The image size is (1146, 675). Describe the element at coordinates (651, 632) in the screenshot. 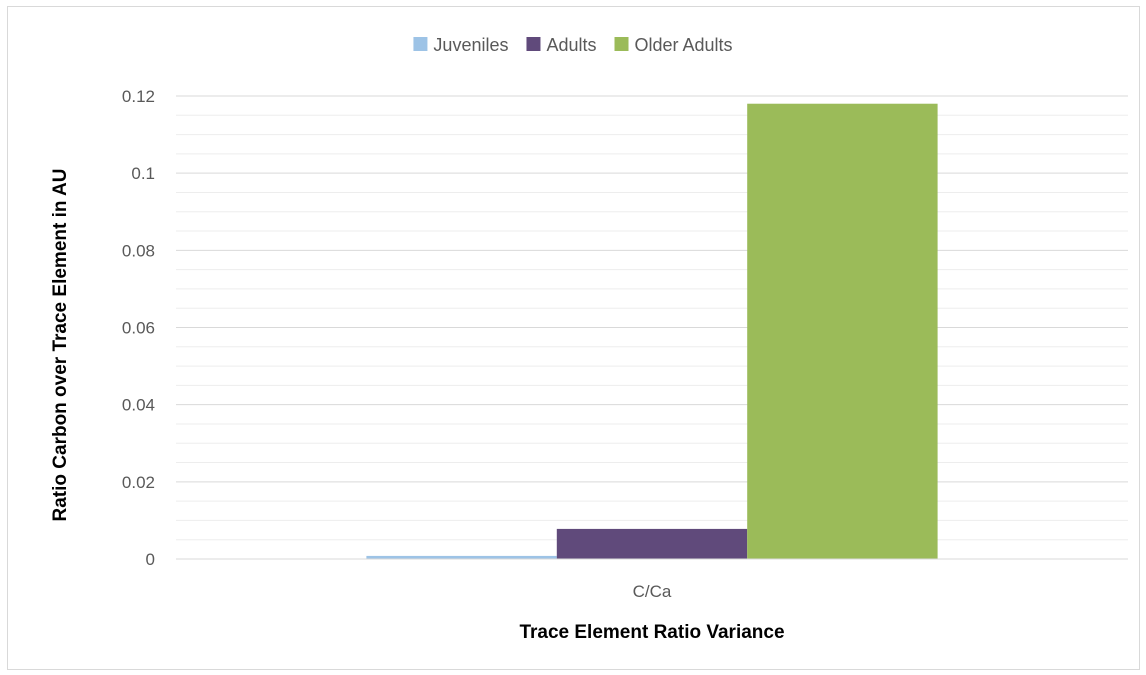

I see `x-axis-title: Trace Element Ratio Variance` at that location.